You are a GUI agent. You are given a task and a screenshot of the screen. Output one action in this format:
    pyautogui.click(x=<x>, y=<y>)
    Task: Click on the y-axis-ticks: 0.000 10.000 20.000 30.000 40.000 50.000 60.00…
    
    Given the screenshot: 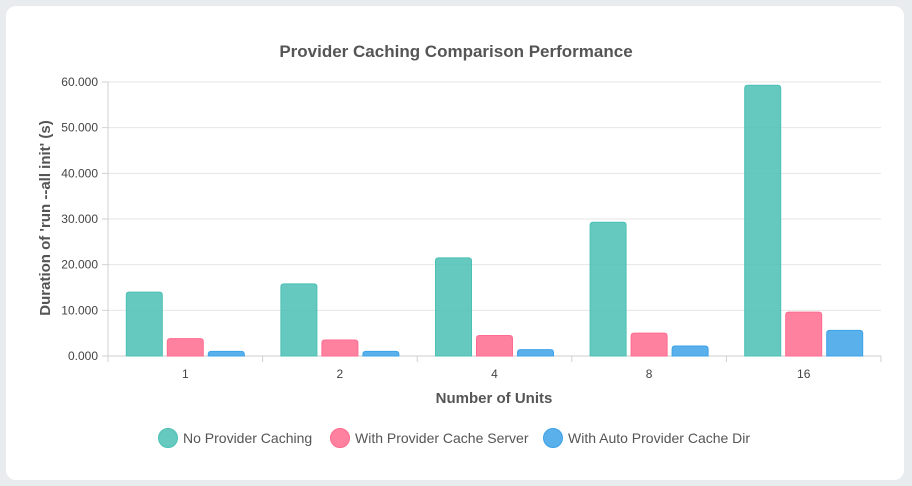 What is the action you would take?
    pyautogui.click(x=79, y=219)
    